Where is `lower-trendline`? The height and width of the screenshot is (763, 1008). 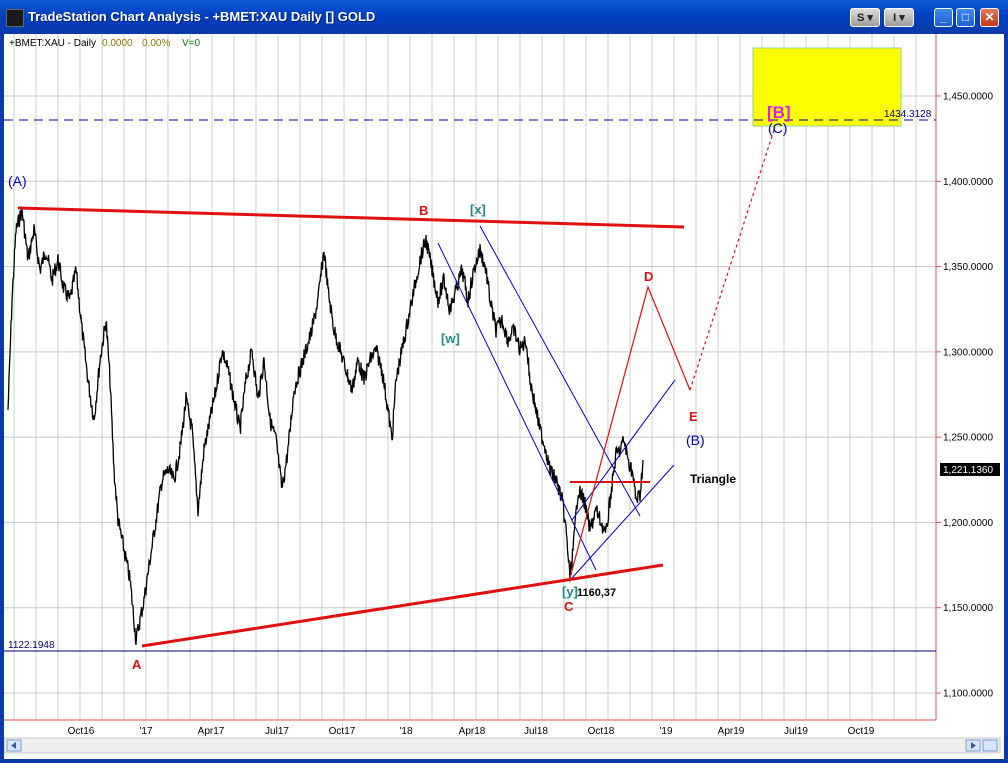
lower-trendline is located at coordinates (402, 605).